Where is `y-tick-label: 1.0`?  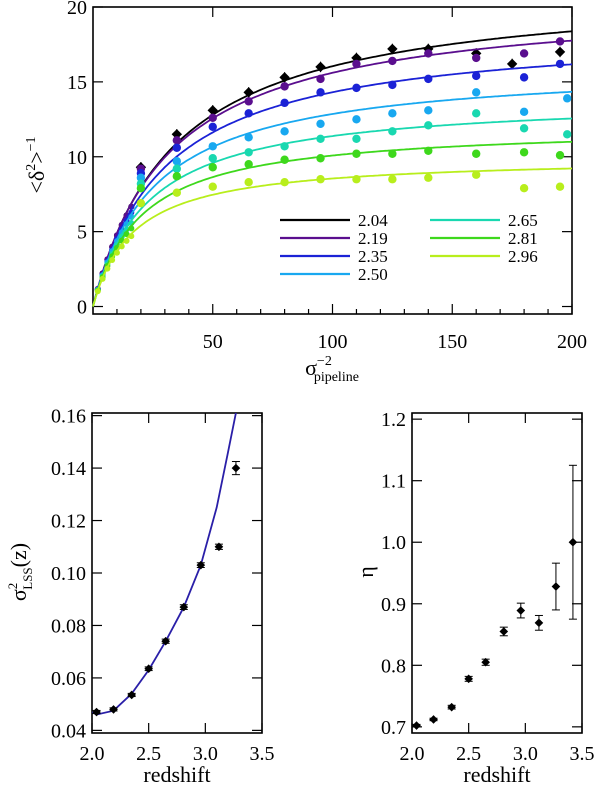 y-tick-label: 1.0 is located at coordinates (393, 543).